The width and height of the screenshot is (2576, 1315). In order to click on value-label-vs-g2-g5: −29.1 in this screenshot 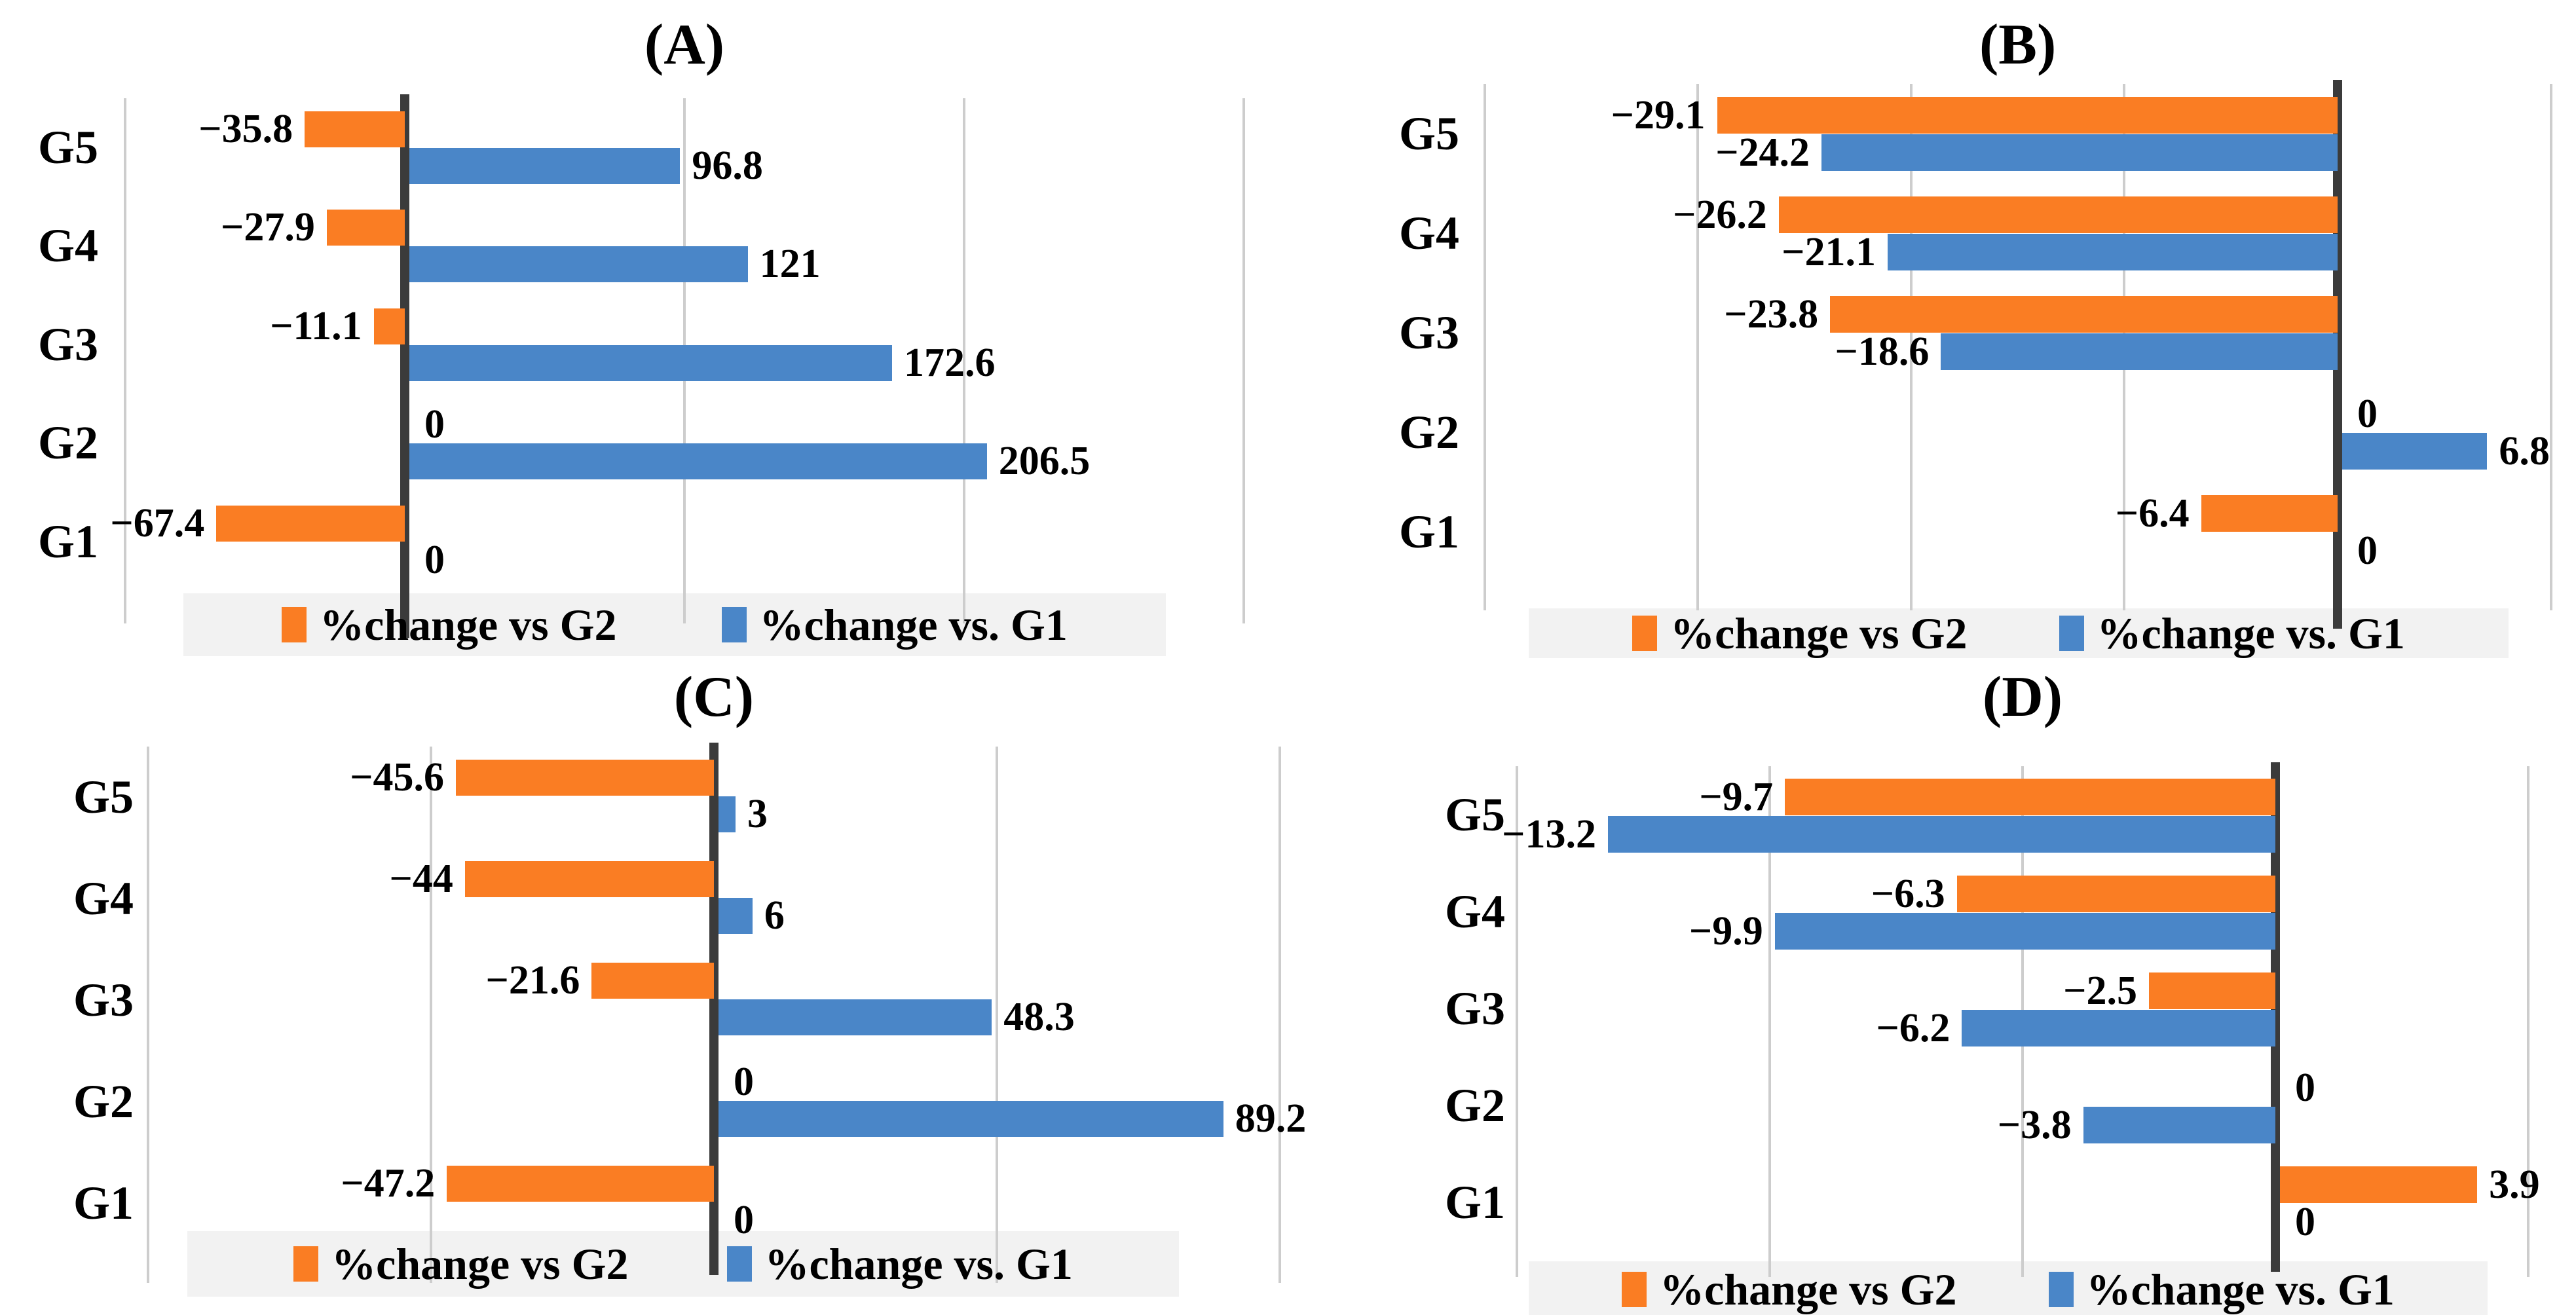, I will do `click(1658, 115)`.